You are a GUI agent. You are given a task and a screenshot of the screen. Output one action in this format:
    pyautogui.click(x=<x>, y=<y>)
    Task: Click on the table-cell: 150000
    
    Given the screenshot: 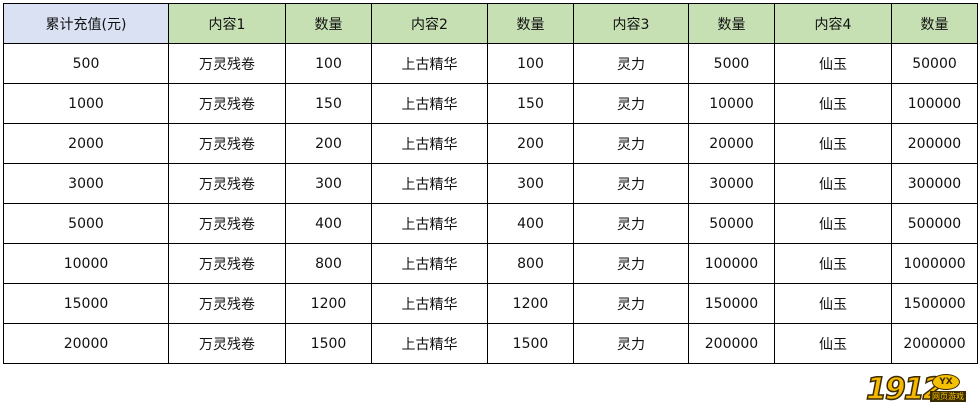 What is the action you would take?
    pyautogui.click(x=731, y=303)
    